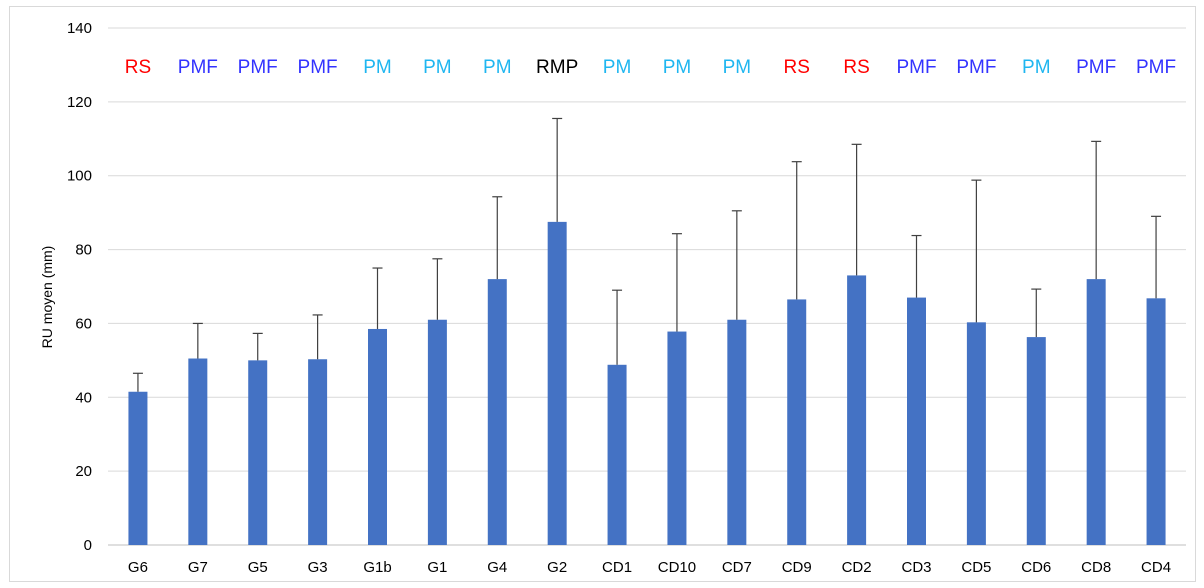 Image resolution: width=1204 pixels, height=588 pixels. I want to click on y-tick-label: 80, so click(83, 250).